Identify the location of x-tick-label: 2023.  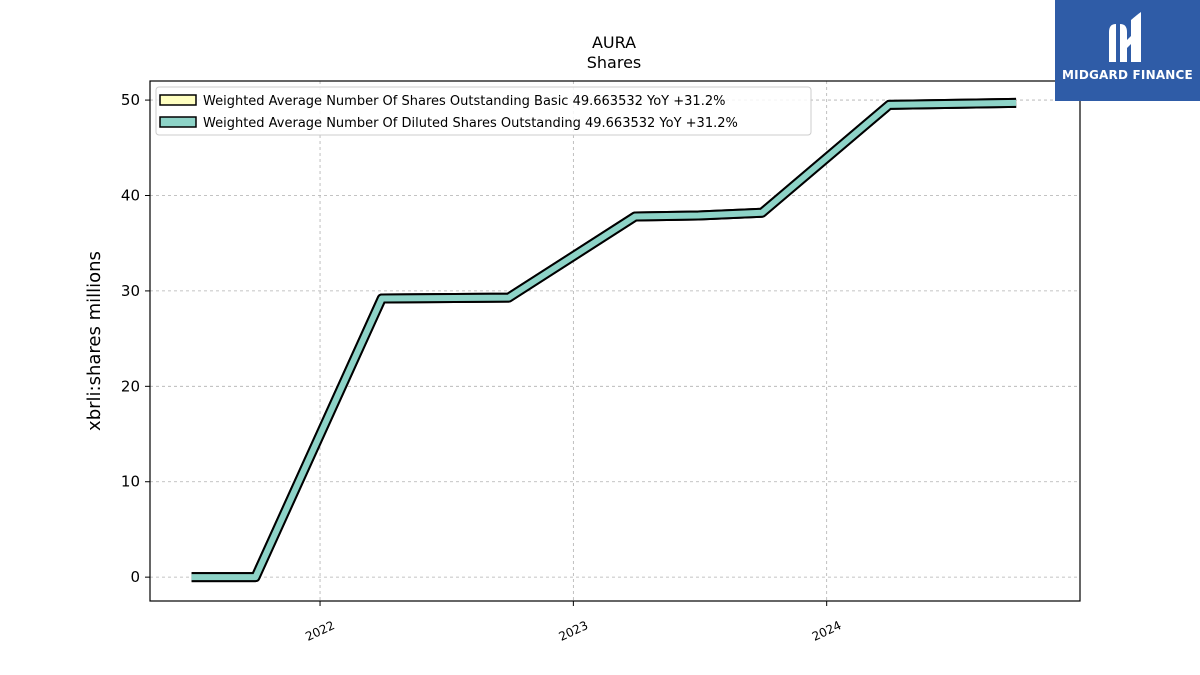
(574, 631).